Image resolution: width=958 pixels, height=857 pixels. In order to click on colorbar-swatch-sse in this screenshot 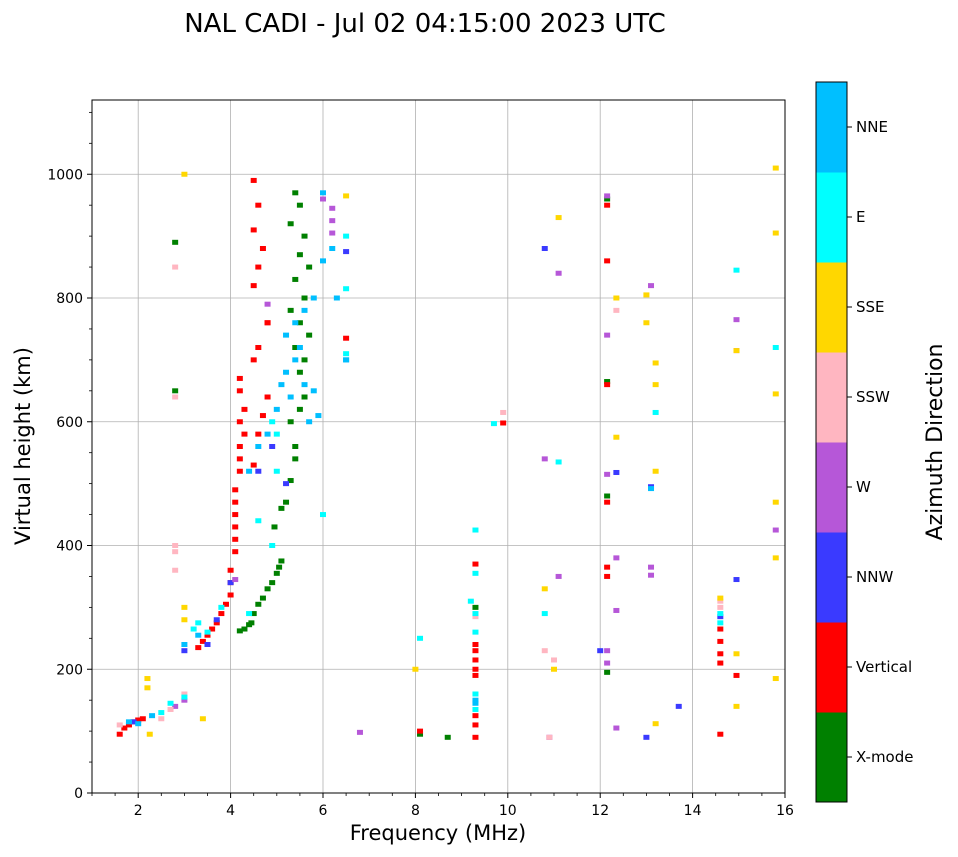, I will do `click(831, 307)`.